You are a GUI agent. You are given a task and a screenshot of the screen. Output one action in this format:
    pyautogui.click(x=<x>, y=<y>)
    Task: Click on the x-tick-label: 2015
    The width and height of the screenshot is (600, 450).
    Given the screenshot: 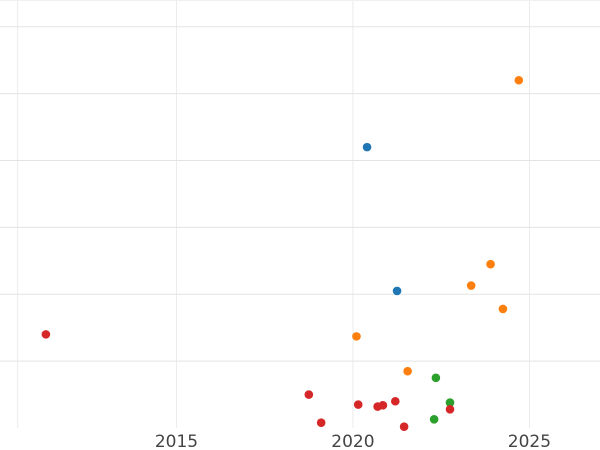 What is the action you would take?
    pyautogui.click(x=176, y=441)
    